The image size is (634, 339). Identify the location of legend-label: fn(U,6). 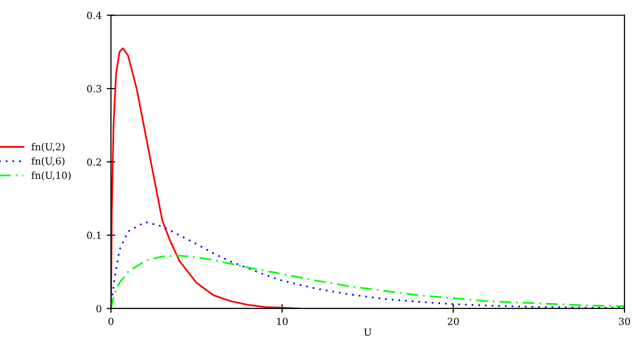
(48, 161).